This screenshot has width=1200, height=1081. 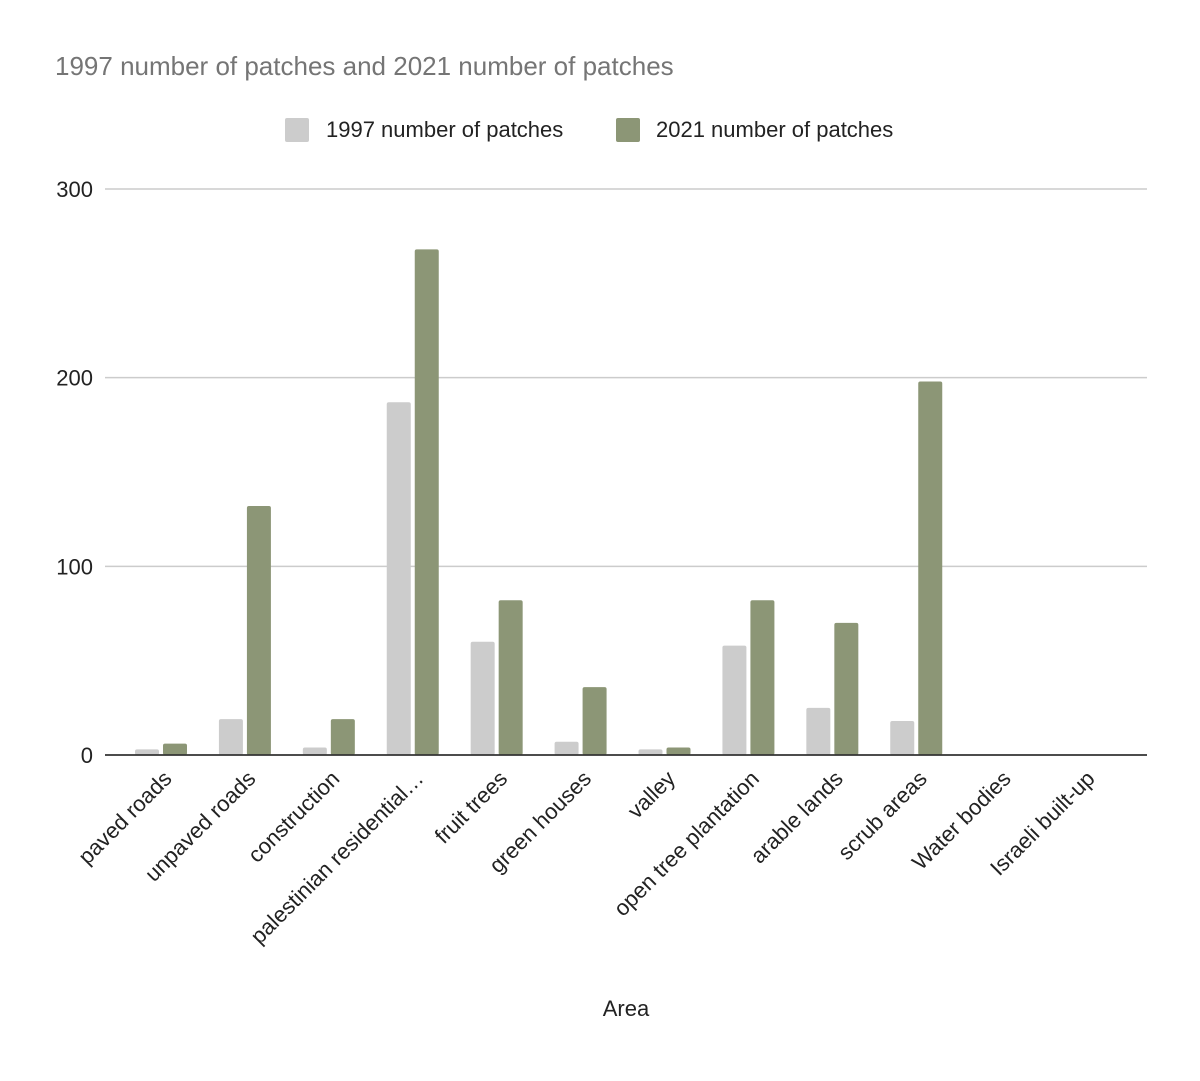 I want to click on y-tick-label: 300, so click(x=74, y=189).